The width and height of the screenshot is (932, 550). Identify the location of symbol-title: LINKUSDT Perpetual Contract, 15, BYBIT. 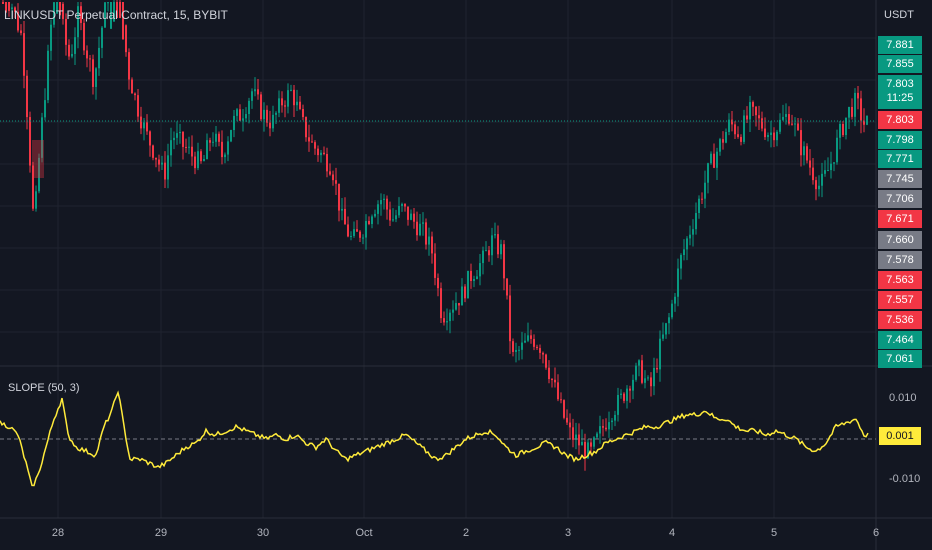
(116, 15).